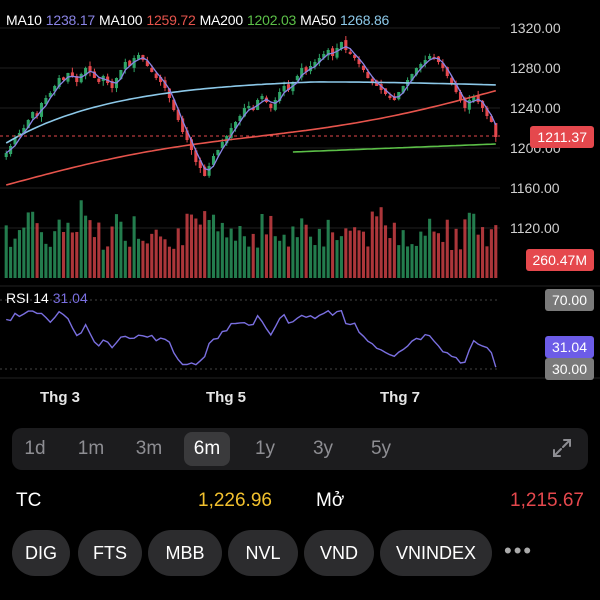 This screenshot has height=600, width=600. I want to click on range-6m: 6m, so click(207, 449).